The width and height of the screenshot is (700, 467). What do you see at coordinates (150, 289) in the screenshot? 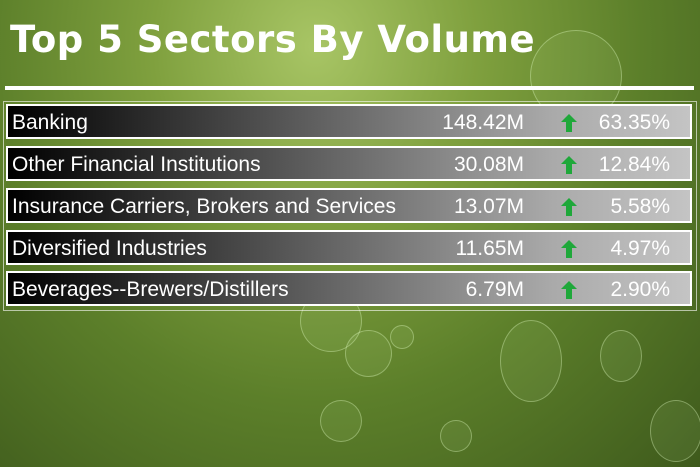
I see `sector-name: Beverages--Brewers/Distillers` at bounding box center [150, 289].